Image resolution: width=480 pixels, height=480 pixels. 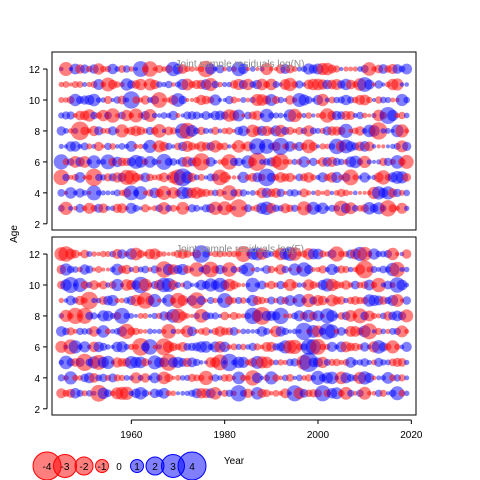 I want to click on legend-label: -1, so click(x=102, y=467).